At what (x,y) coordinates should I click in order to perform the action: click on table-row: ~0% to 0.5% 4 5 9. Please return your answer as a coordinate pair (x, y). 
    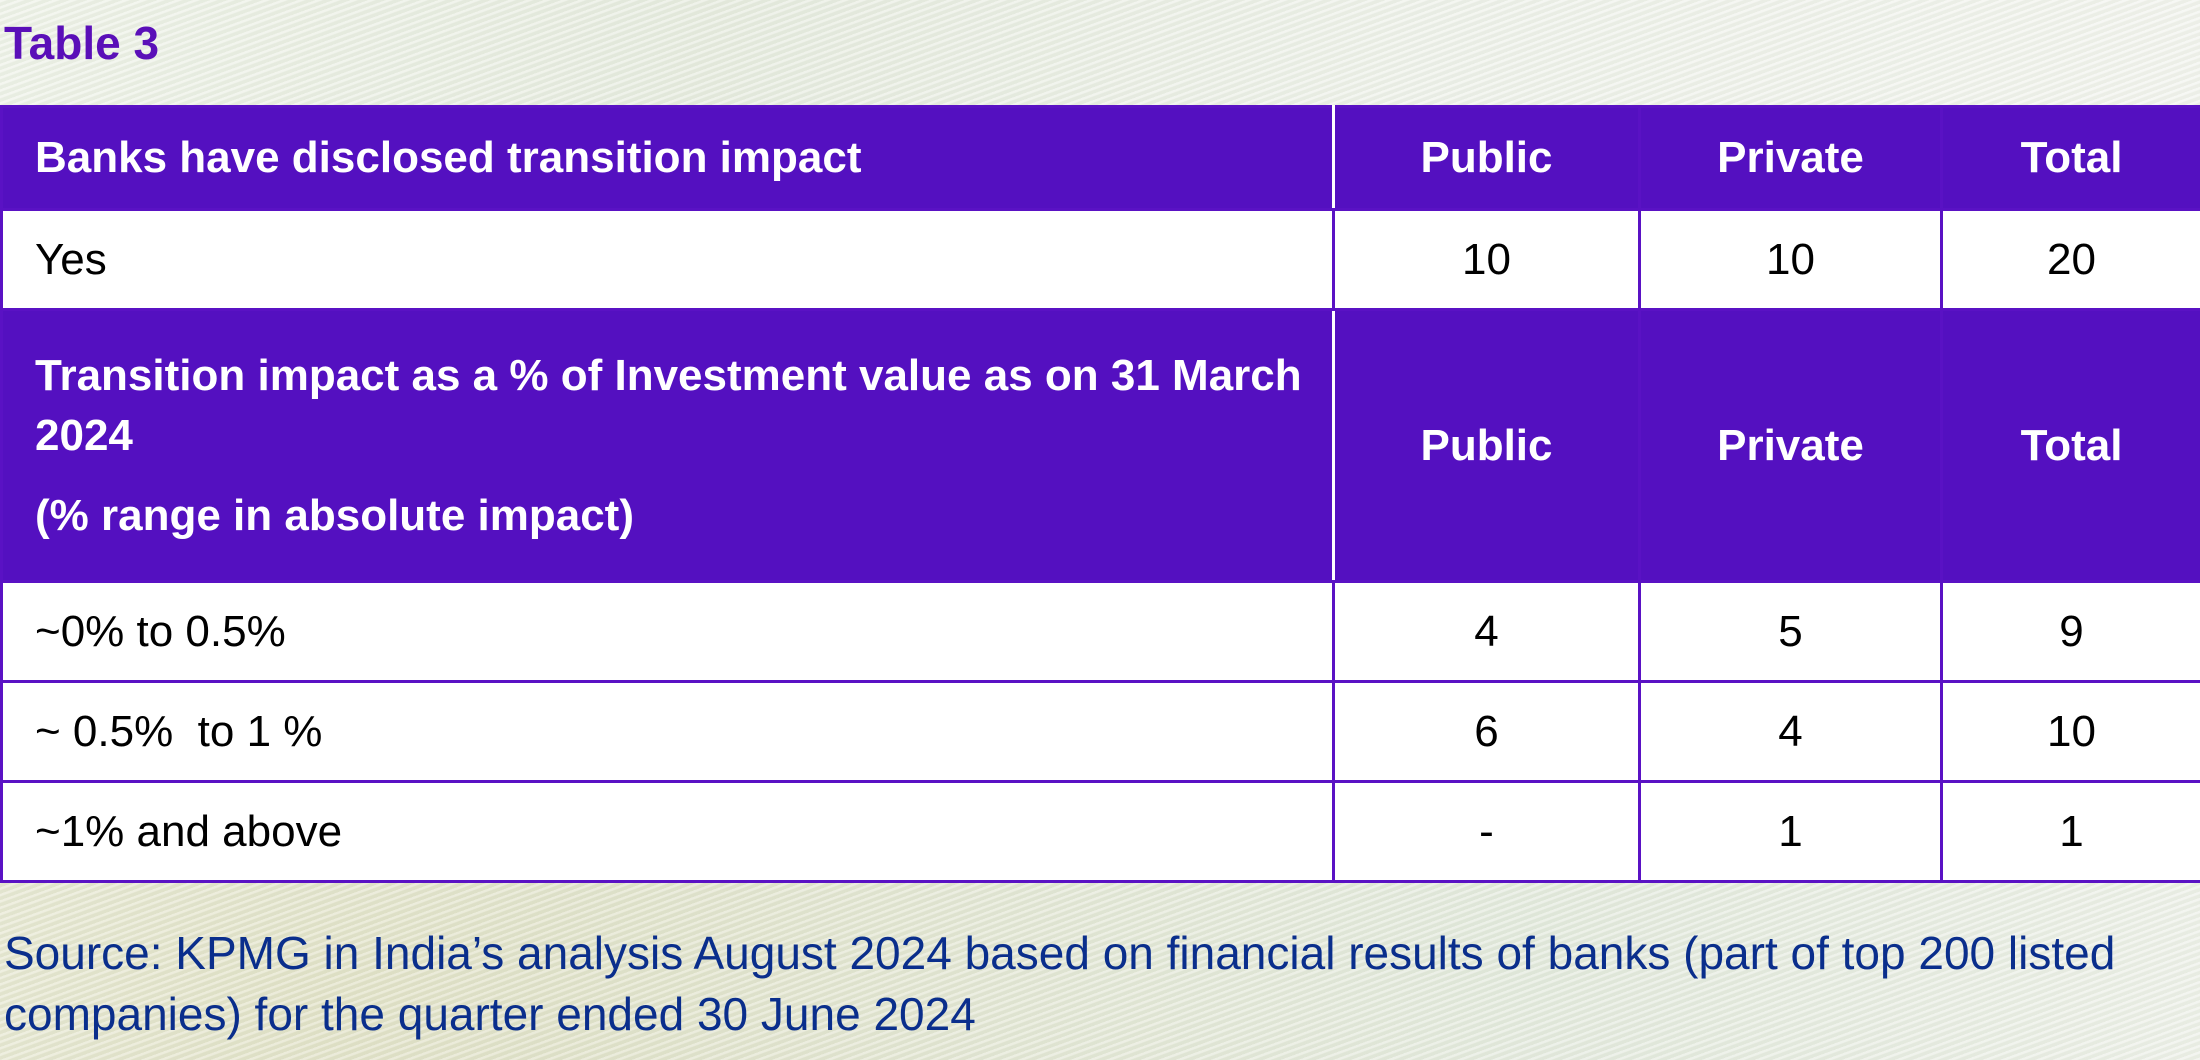
    Looking at the image, I should click on (1100, 631).